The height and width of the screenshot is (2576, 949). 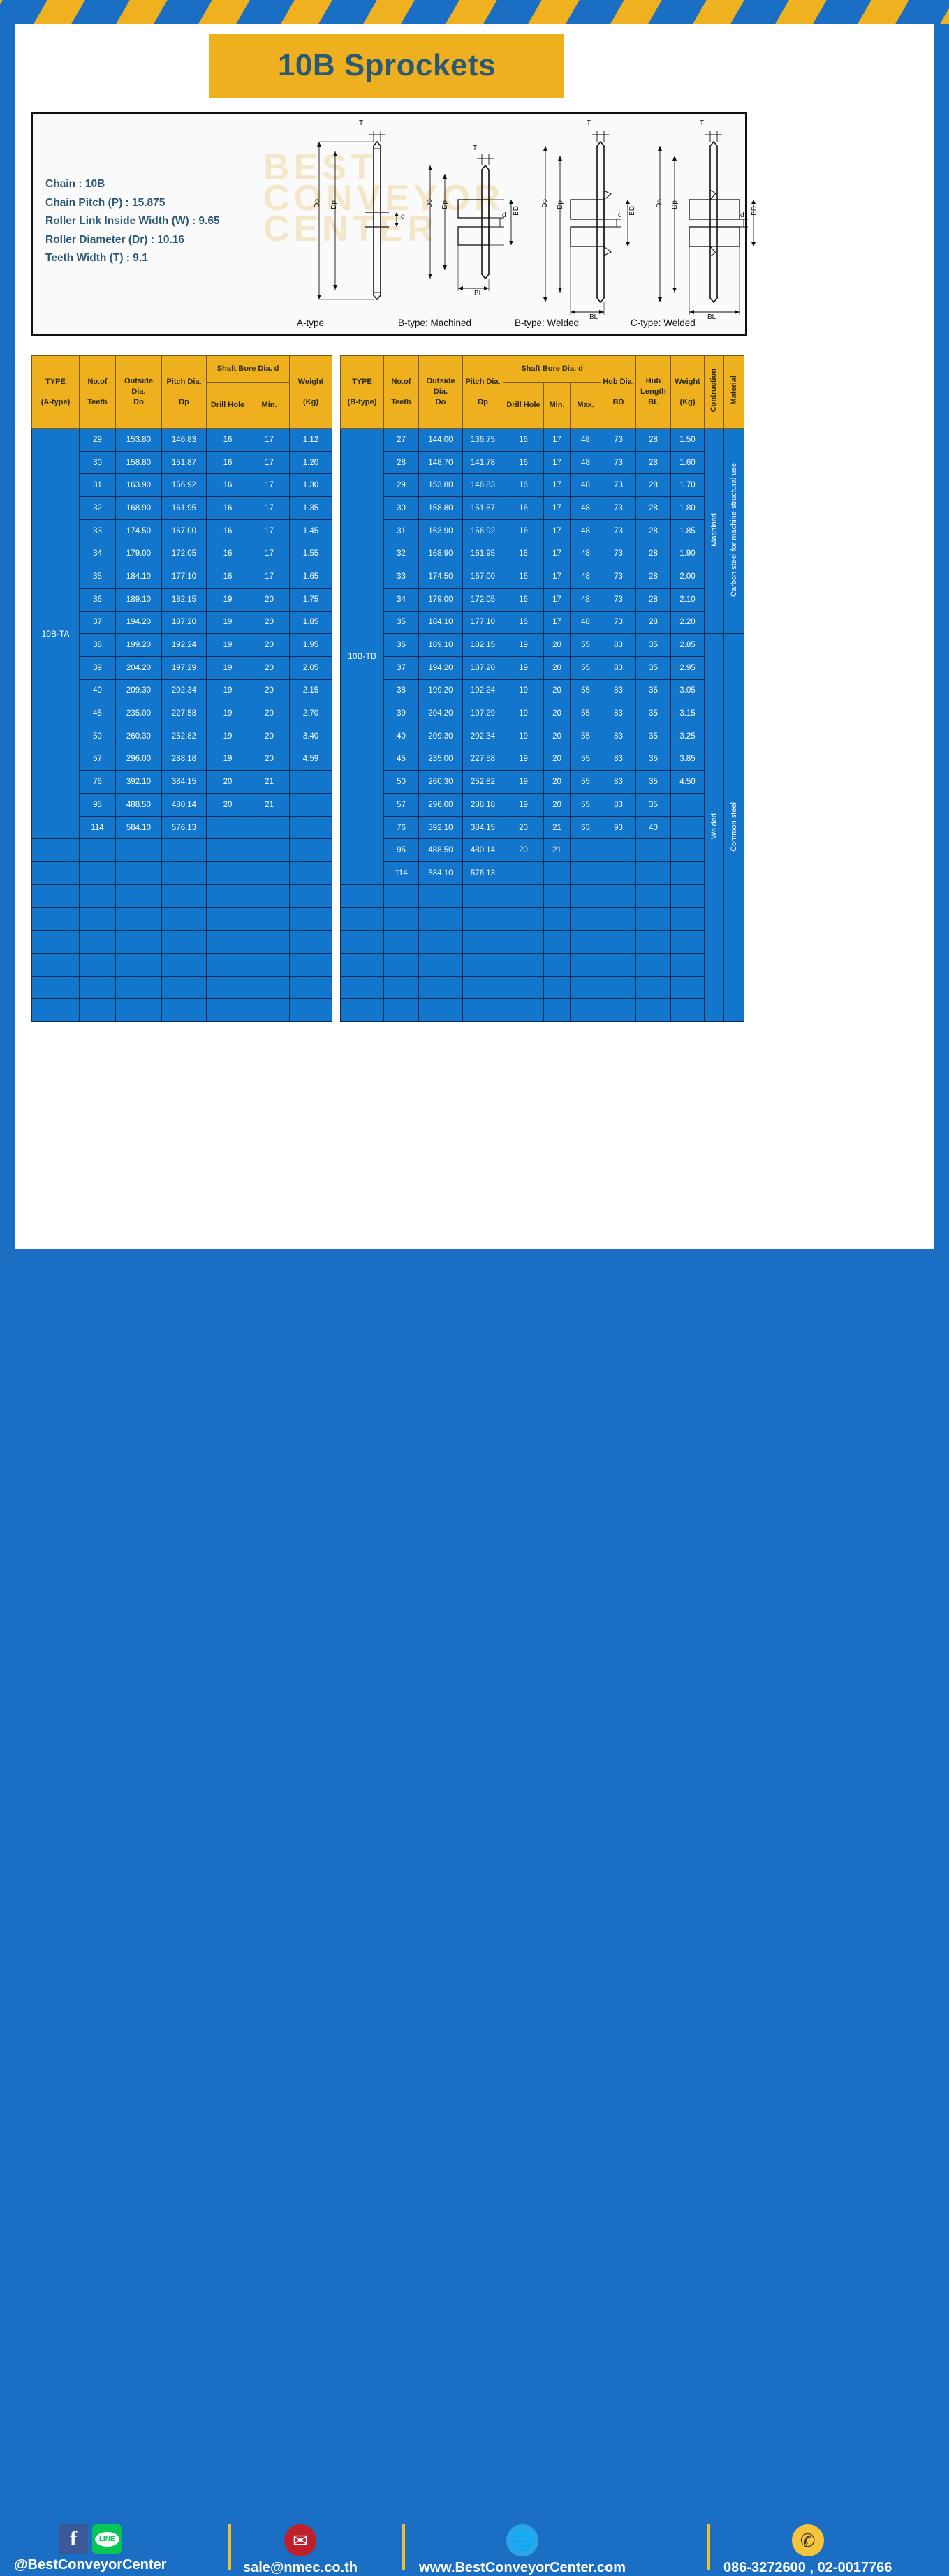 I want to click on cell-a-r21-c3, so click(x=228, y=919).